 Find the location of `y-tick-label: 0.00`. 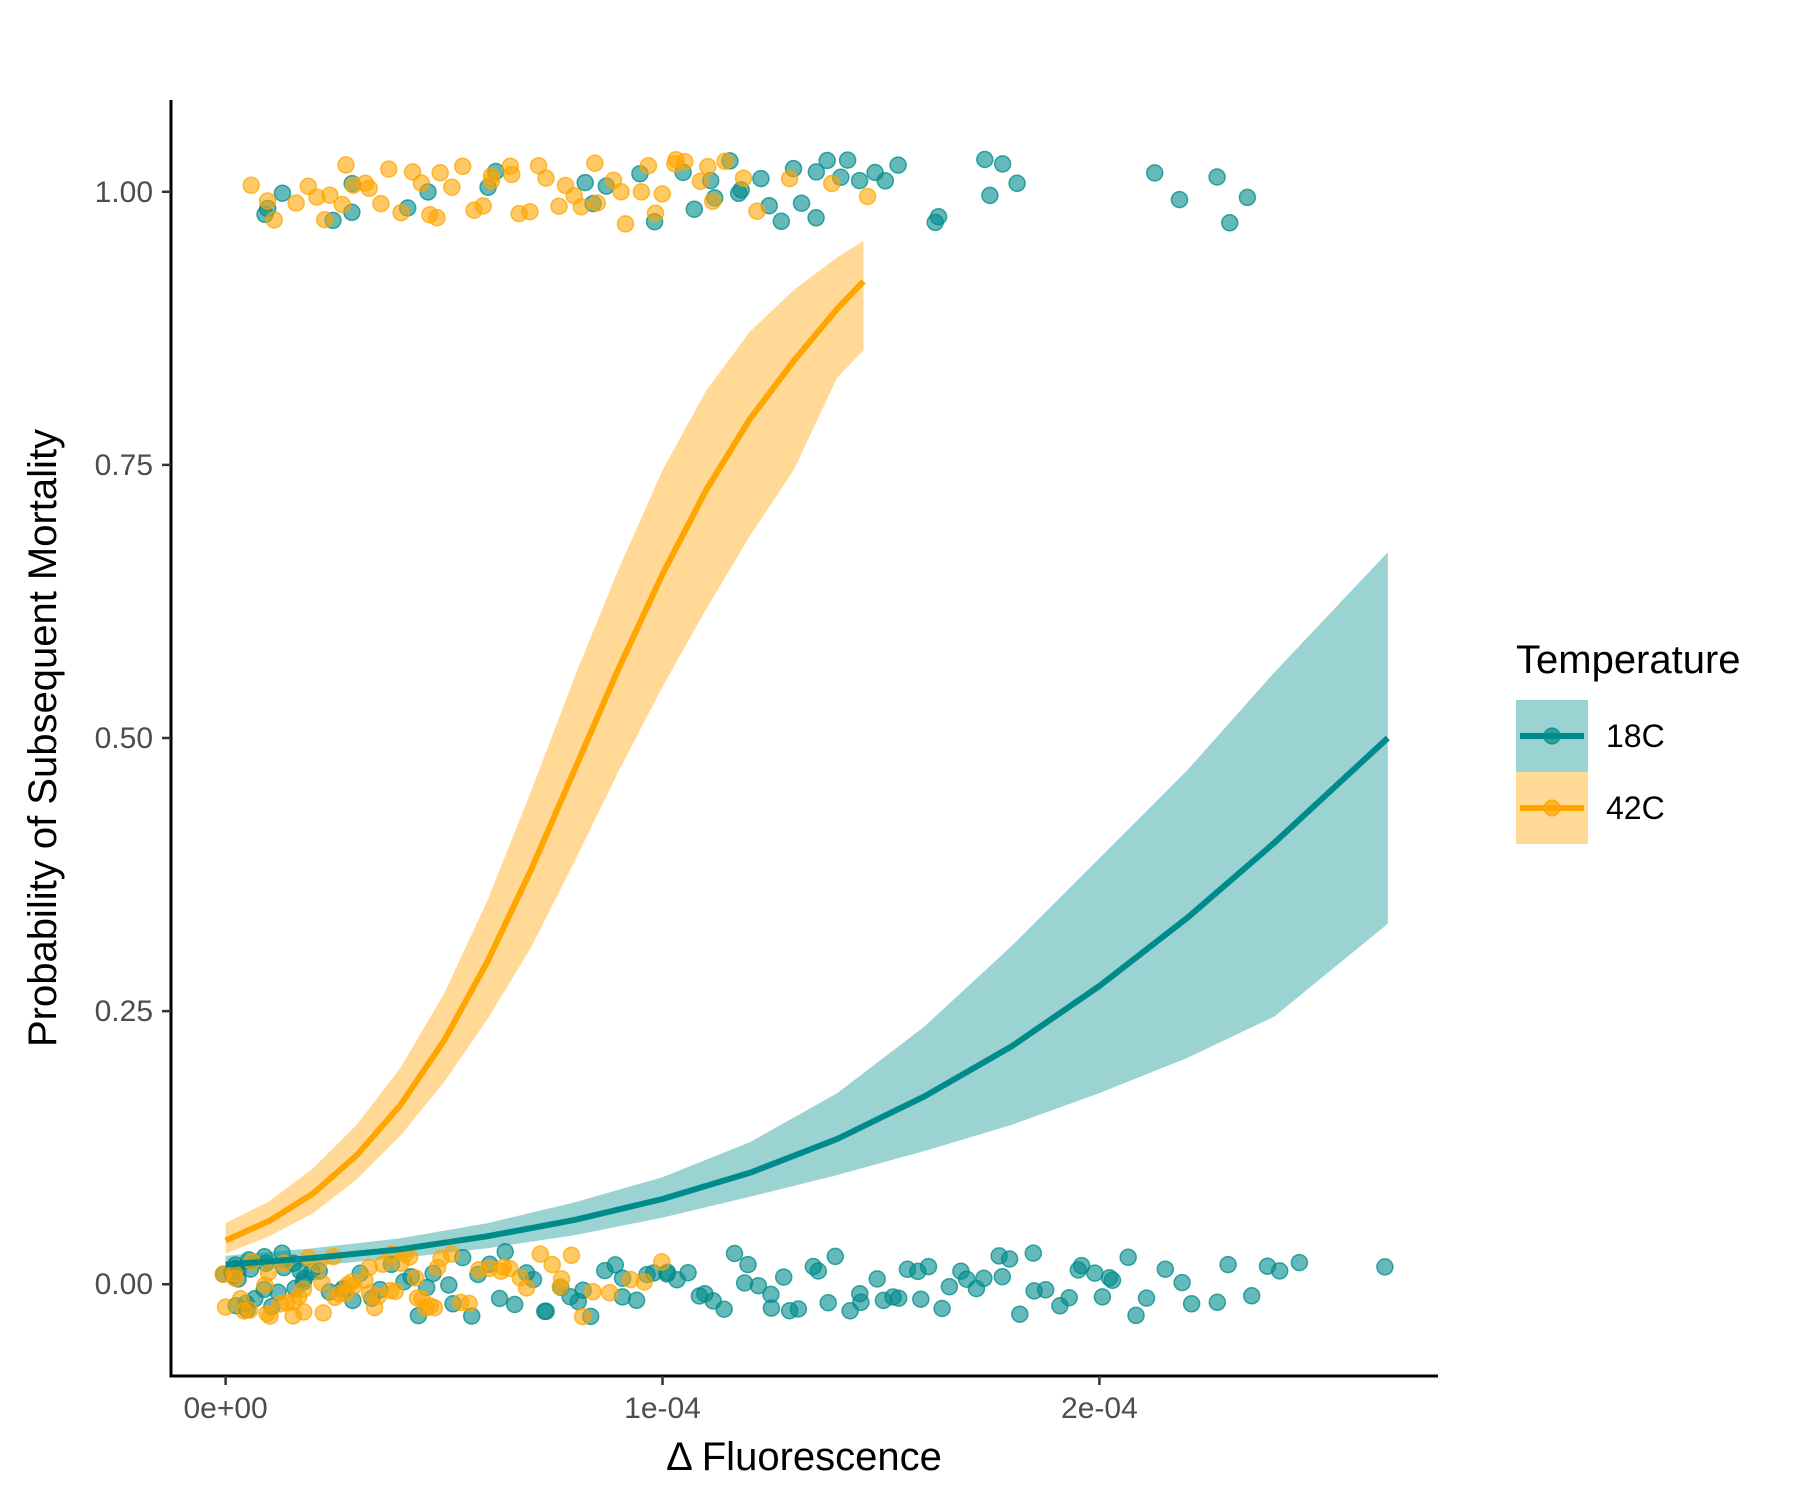

y-tick-label: 0.00 is located at coordinates (124, 1284).